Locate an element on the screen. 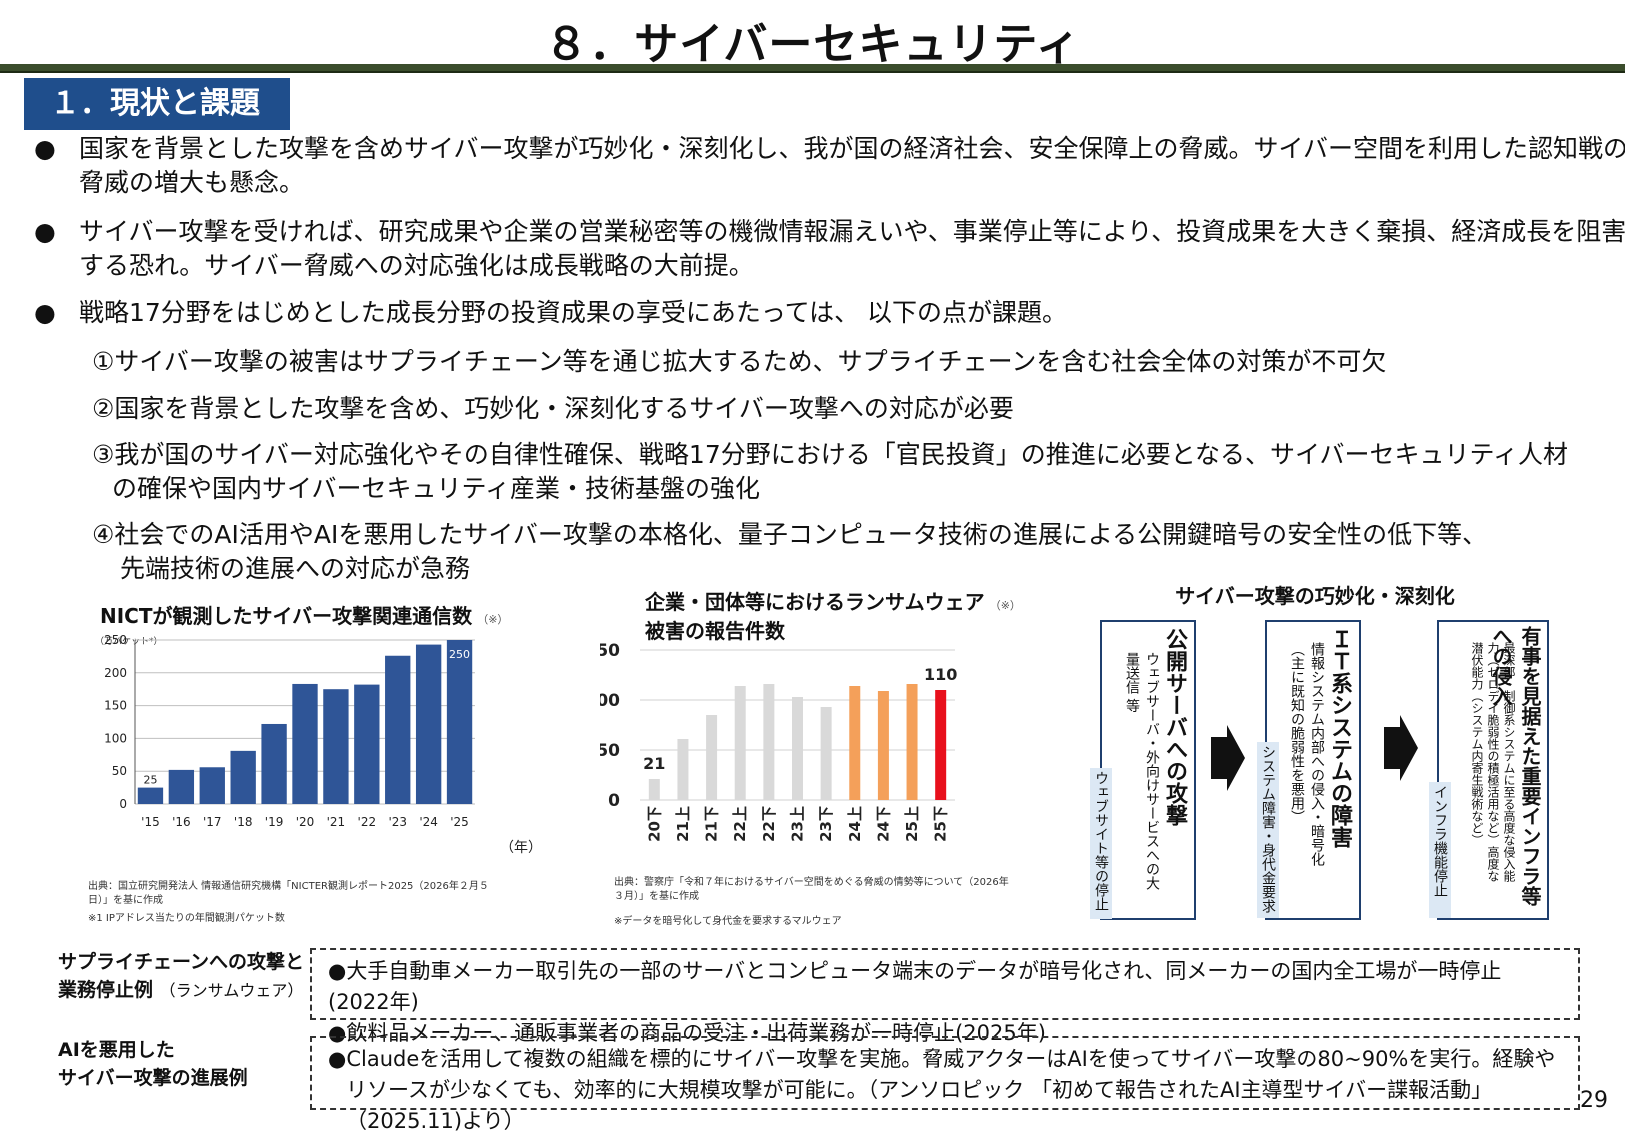 The width and height of the screenshot is (1625, 1137). example-line: ●飲料品メーカー、通販事業者の商品の受注・出荷業務が一時停止(2025年) is located at coordinates (687, 1033).